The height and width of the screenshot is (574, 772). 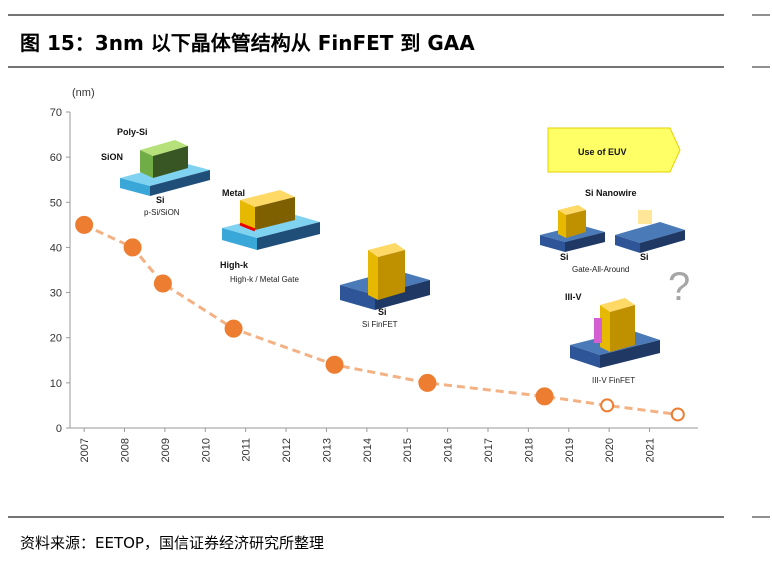 What do you see at coordinates (166, 450) in the screenshot?
I see `x-tick-label: 2009` at bounding box center [166, 450].